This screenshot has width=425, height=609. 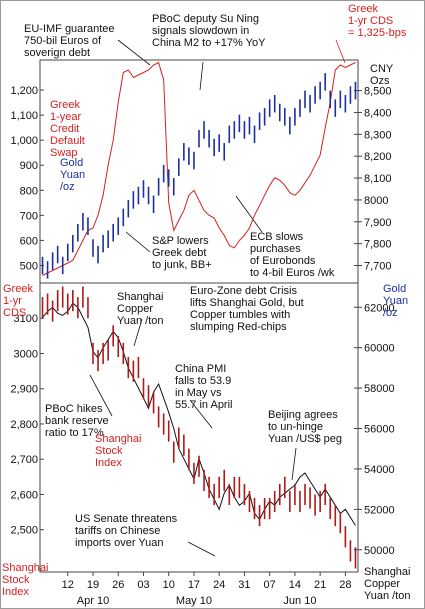 I want to click on annotation: Ozs, so click(x=380, y=81).